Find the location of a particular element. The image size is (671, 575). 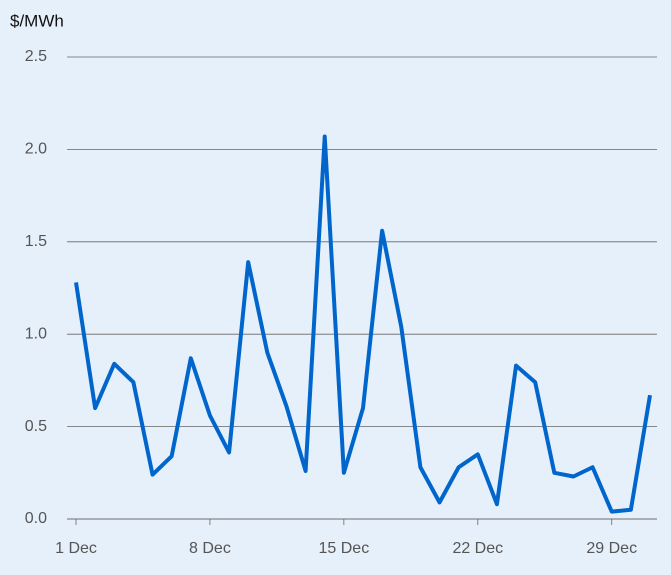

y-tick-label: 0.5 is located at coordinates (36, 426).